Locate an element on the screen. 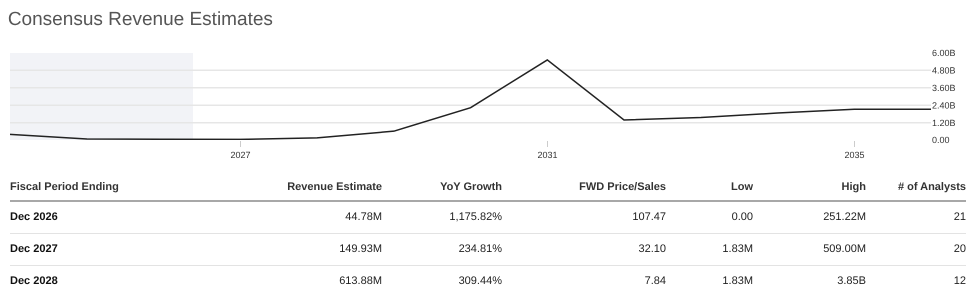  y-tick-label: 1.20B is located at coordinates (944, 123).